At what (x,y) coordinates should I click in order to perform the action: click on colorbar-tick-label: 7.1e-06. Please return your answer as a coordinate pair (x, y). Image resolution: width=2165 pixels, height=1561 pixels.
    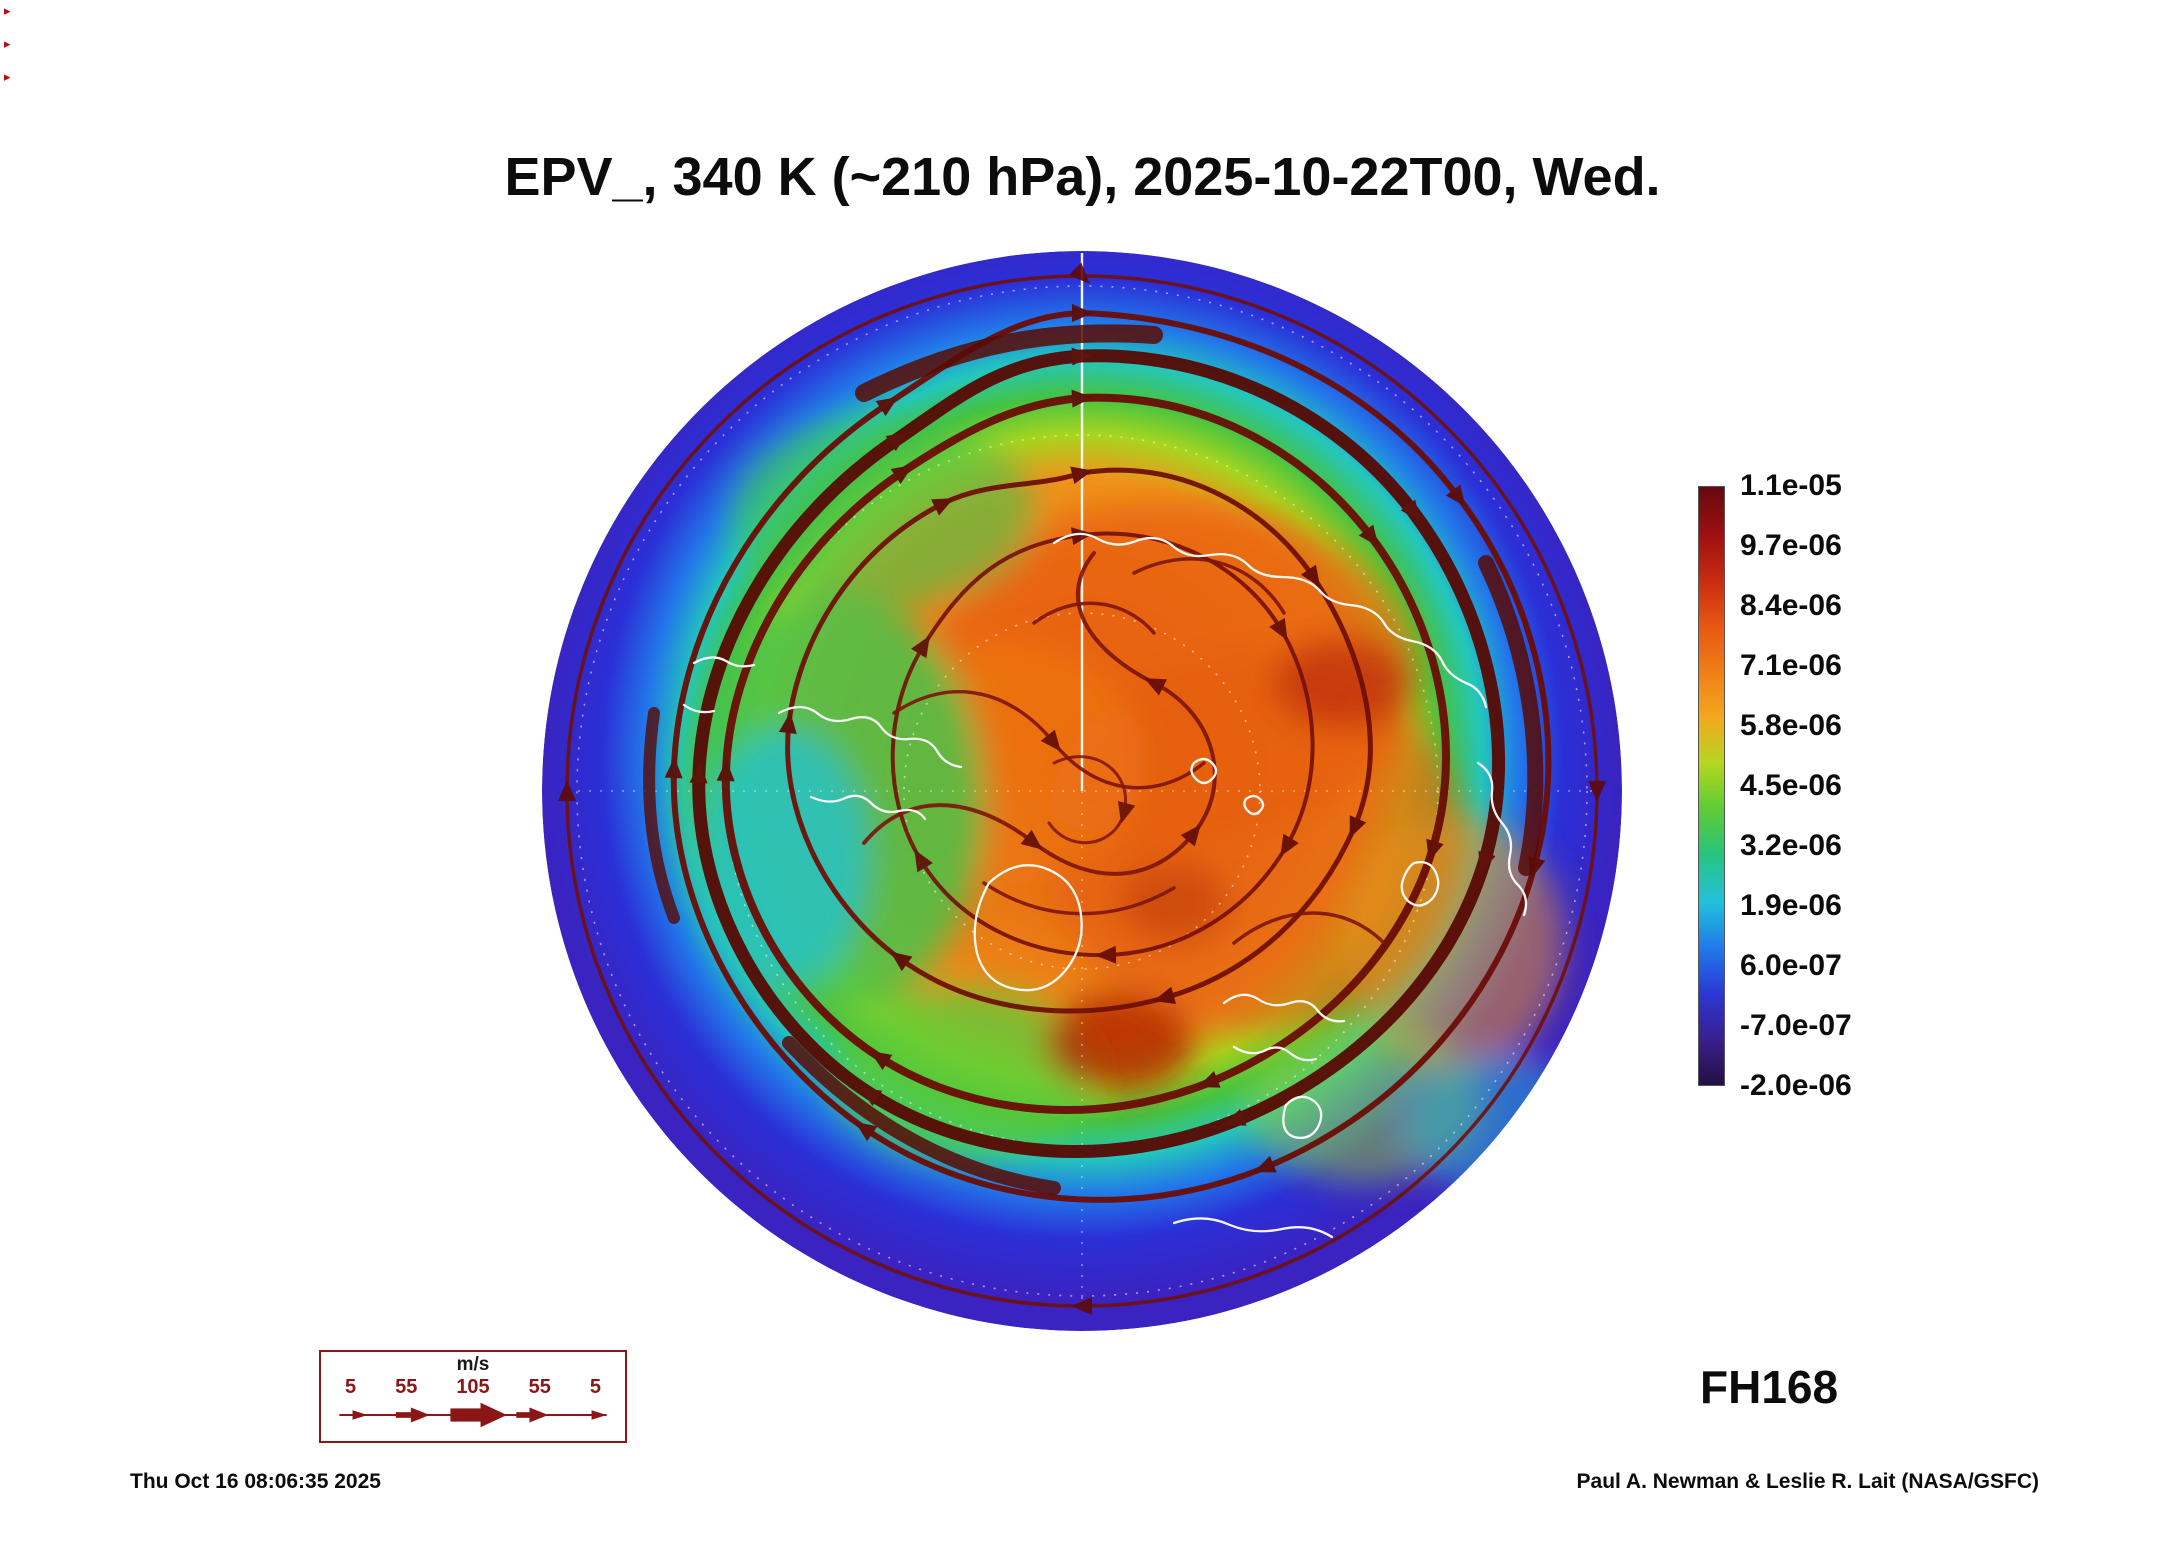
    Looking at the image, I should click on (1791, 665).